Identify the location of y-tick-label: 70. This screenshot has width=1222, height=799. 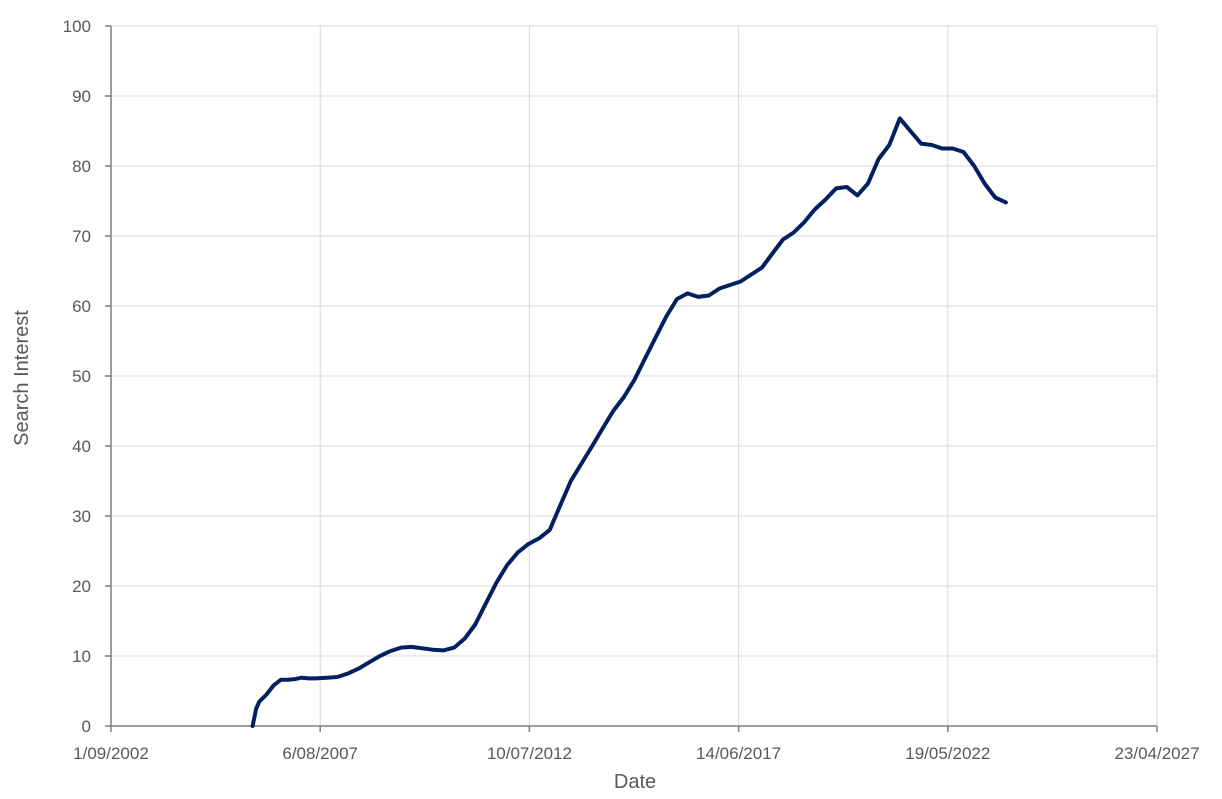
(81, 236).